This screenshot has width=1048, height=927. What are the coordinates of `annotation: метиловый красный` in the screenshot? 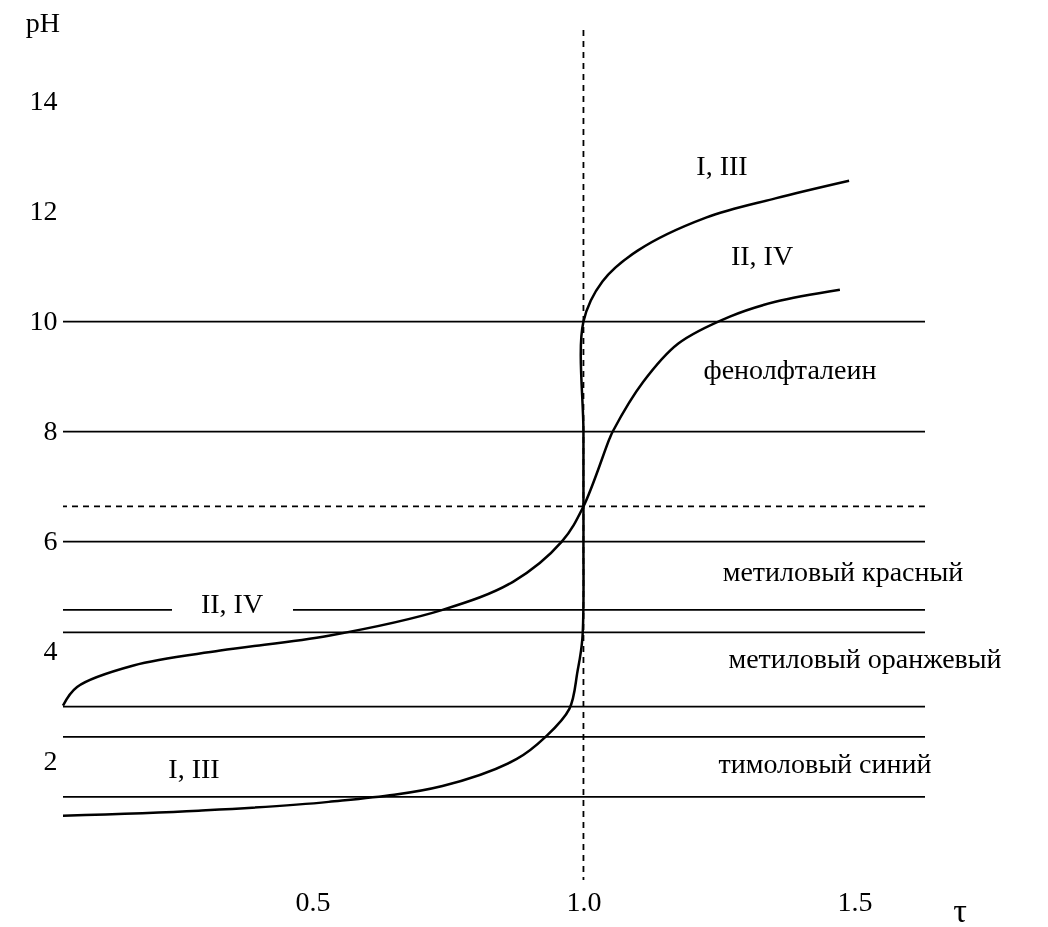 It's located at (843, 571).